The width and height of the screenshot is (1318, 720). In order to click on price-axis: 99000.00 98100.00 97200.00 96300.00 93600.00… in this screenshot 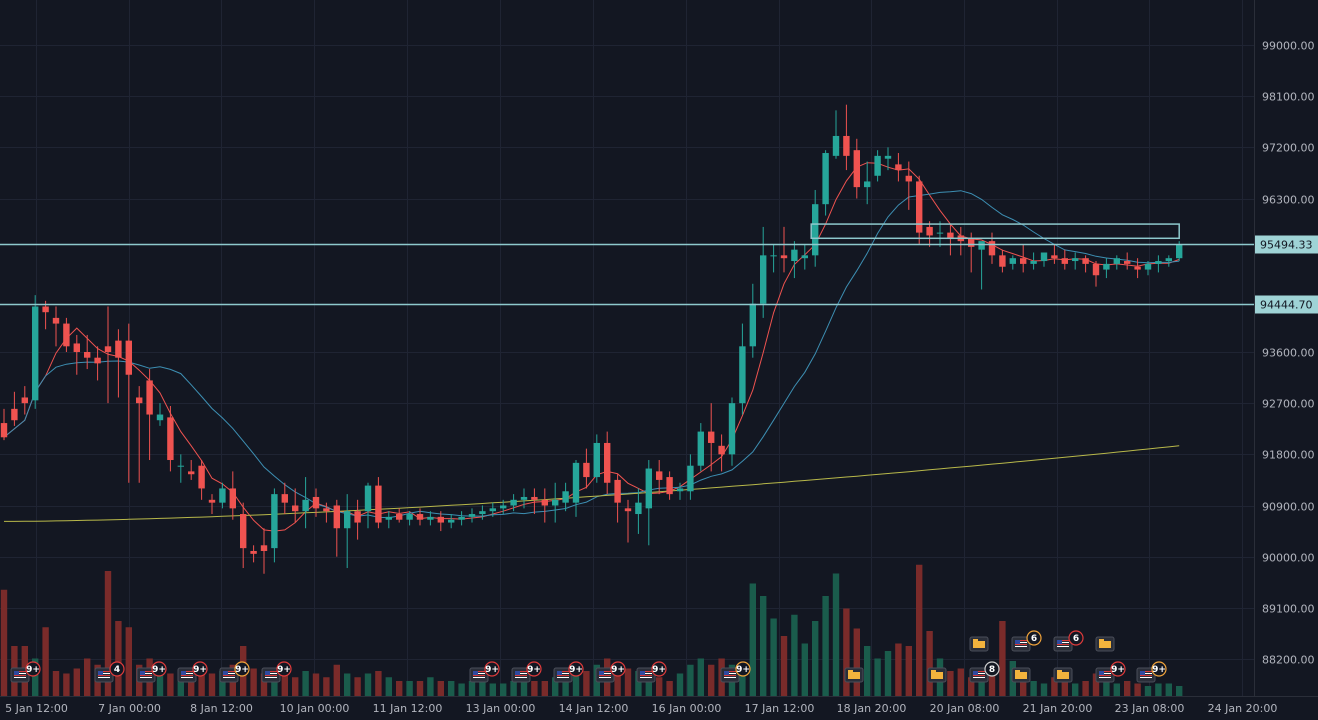, I will do `click(1288, 353)`.